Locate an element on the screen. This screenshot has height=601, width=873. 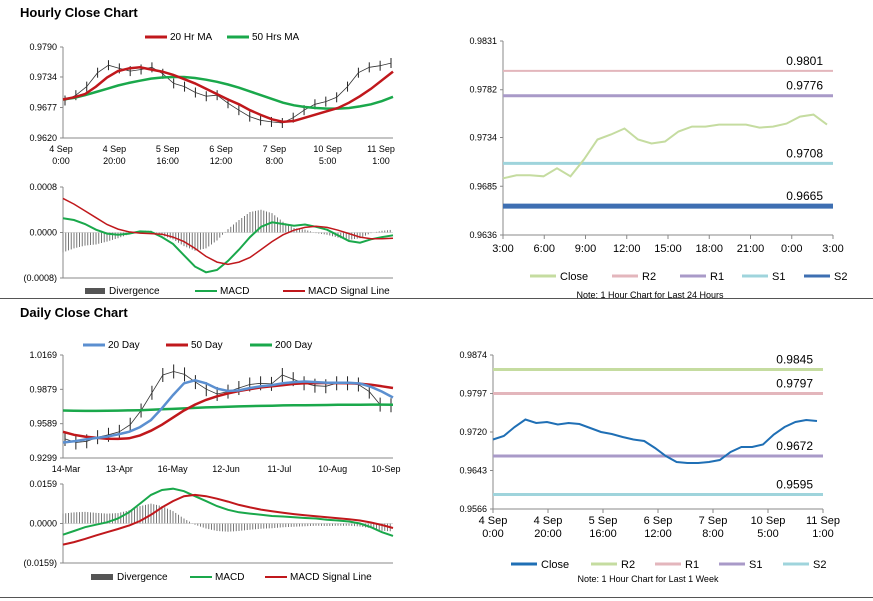
hourly-macd-signal-legend-label: MACD Signal Line is located at coordinates (349, 291).